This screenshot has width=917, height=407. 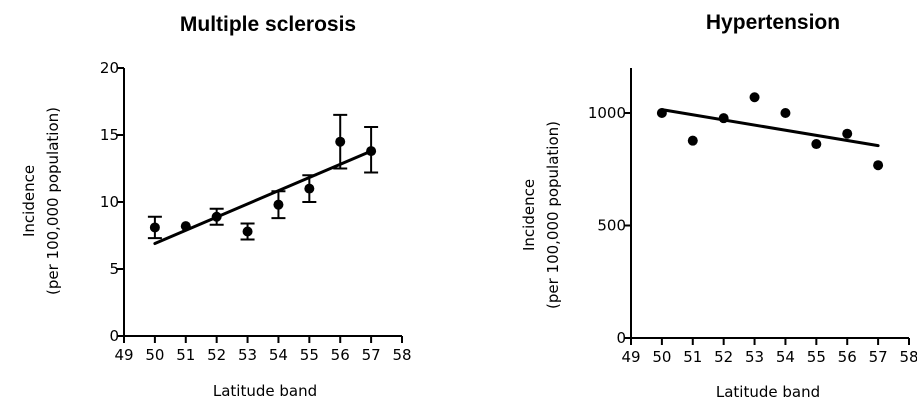 What do you see at coordinates (114, 269) in the screenshot?
I see `y-tick-label: 5` at bounding box center [114, 269].